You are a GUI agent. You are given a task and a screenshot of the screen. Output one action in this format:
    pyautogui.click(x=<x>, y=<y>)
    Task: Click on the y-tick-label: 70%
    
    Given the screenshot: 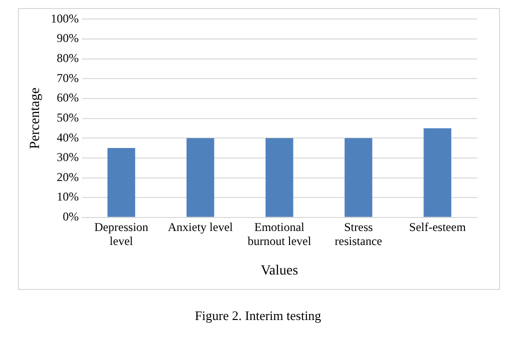 What is the action you would take?
    pyautogui.click(x=67, y=77)
    